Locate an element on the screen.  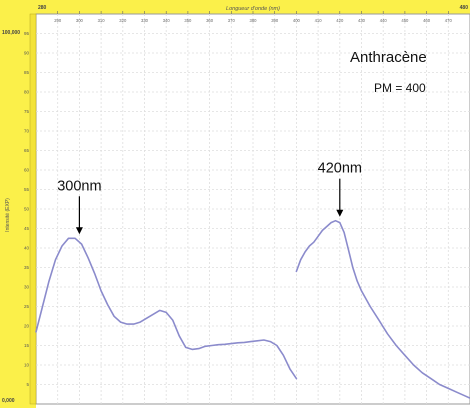
y-tick-label: 70 is located at coordinates (27, 131).